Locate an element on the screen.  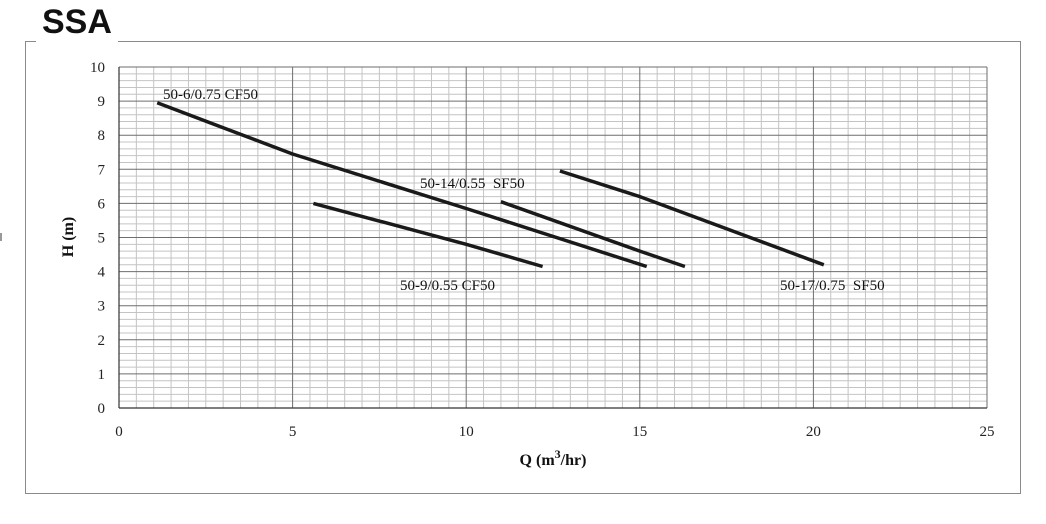
page-title: SSA is located at coordinates (77, 22).